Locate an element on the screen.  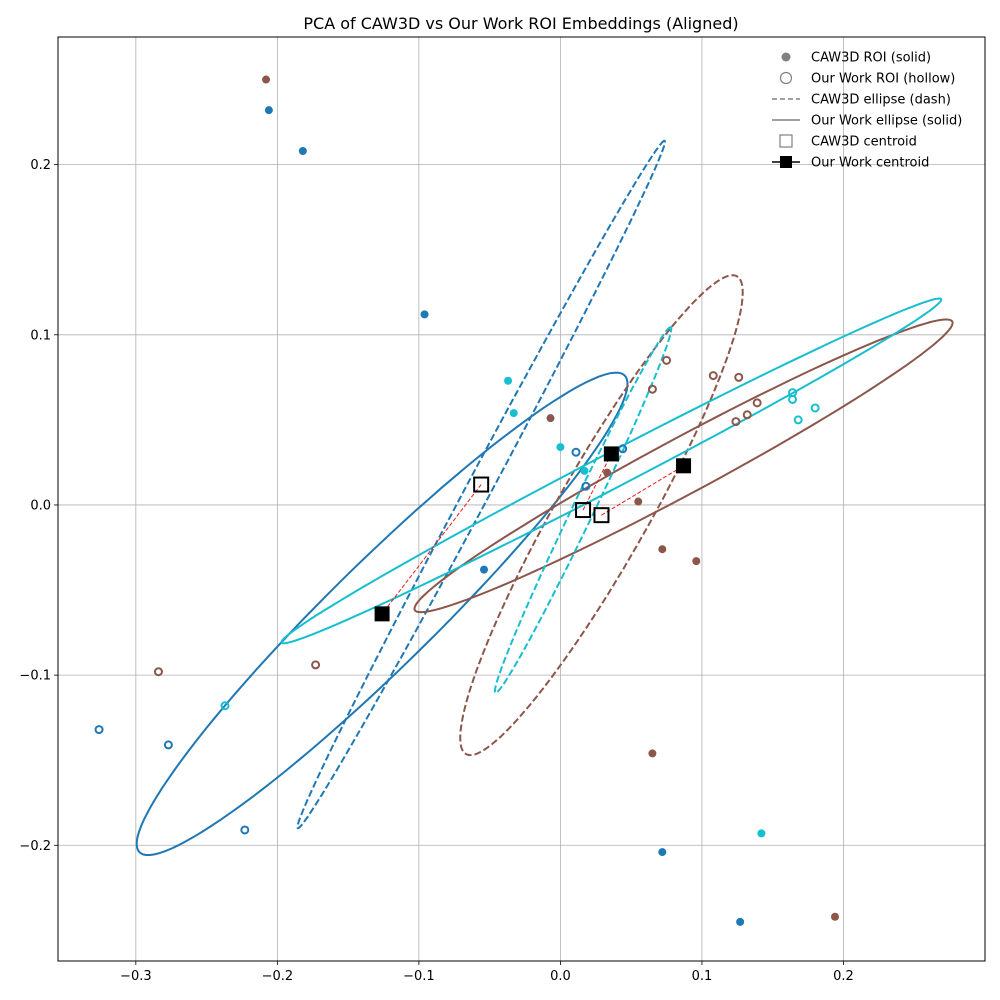
x-tick-label: 0.1 is located at coordinates (702, 976).